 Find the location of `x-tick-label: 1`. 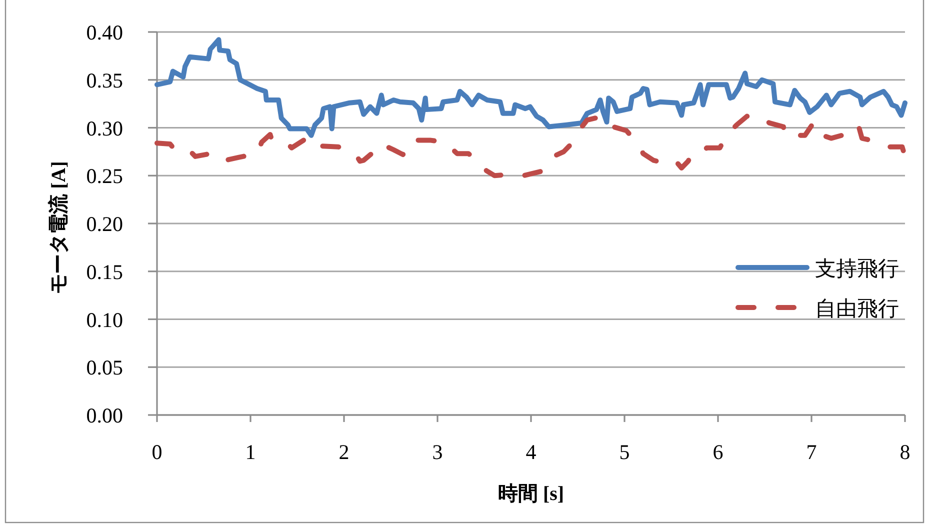

x-tick-label: 1 is located at coordinates (250, 452).